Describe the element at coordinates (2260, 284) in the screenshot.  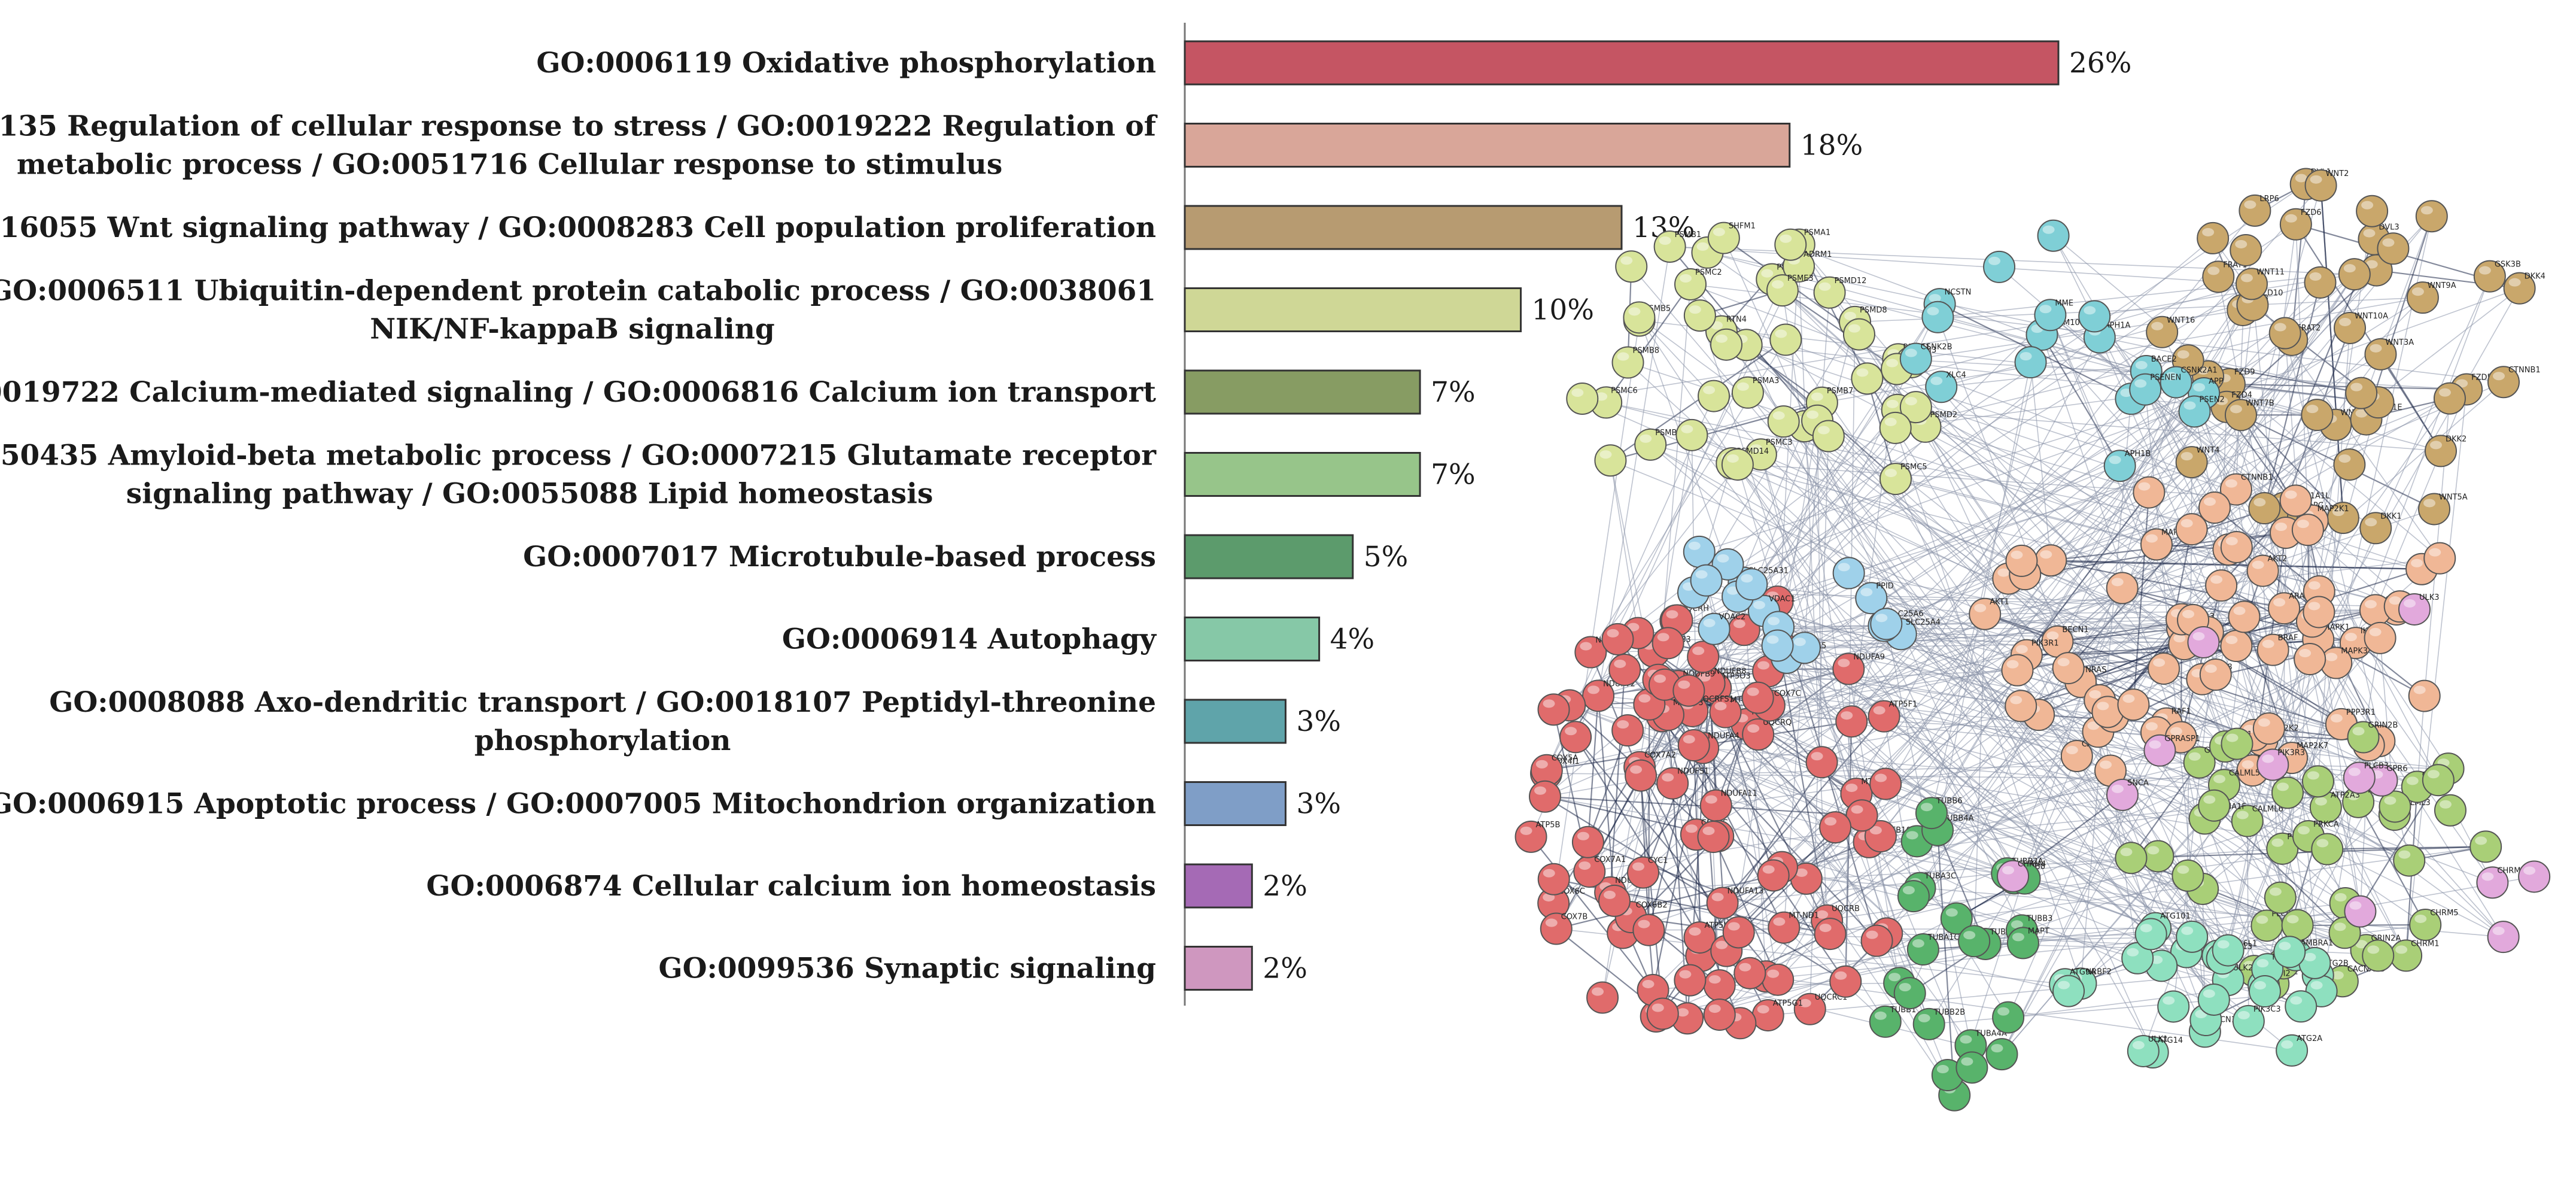
I see `network-node: WNT11` at that location.